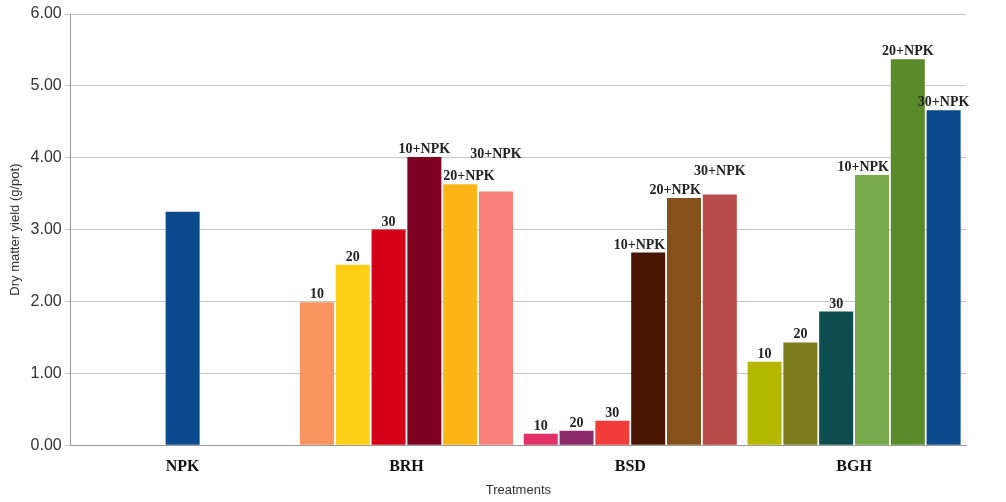 This screenshot has height=502, width=1006. What do you see at coordinates (854, 465) in the screenshot?
I see `x-tick-label: BGH` at bounding box center [854, 465].